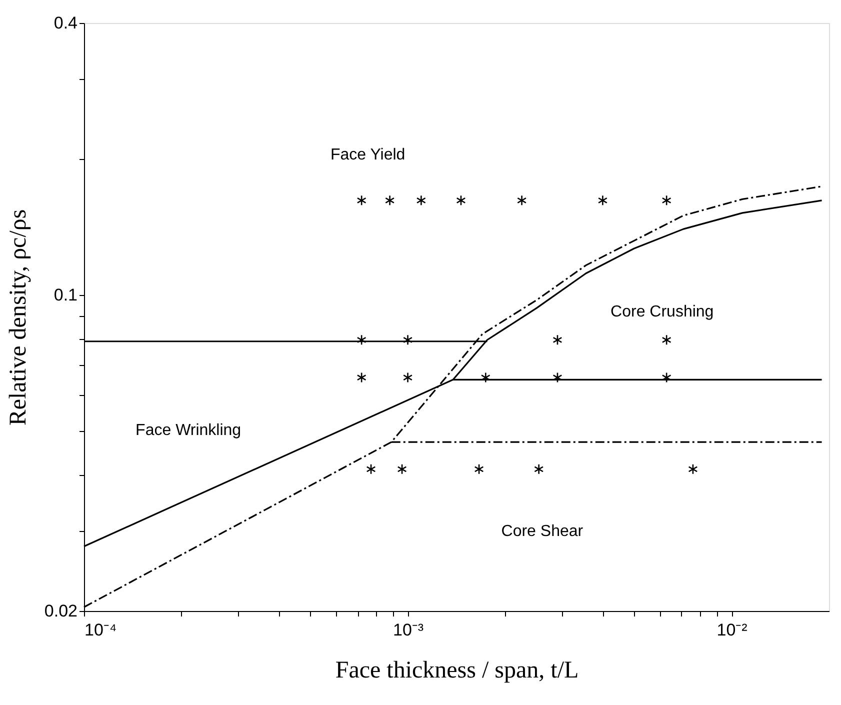 Image resolution: width=841 pixels, height=705 pixels. What do you see at coordinates (189, 430) in the screenshot?
I see `annotation: Face Wrinkling` at bounding box center [189, 430].